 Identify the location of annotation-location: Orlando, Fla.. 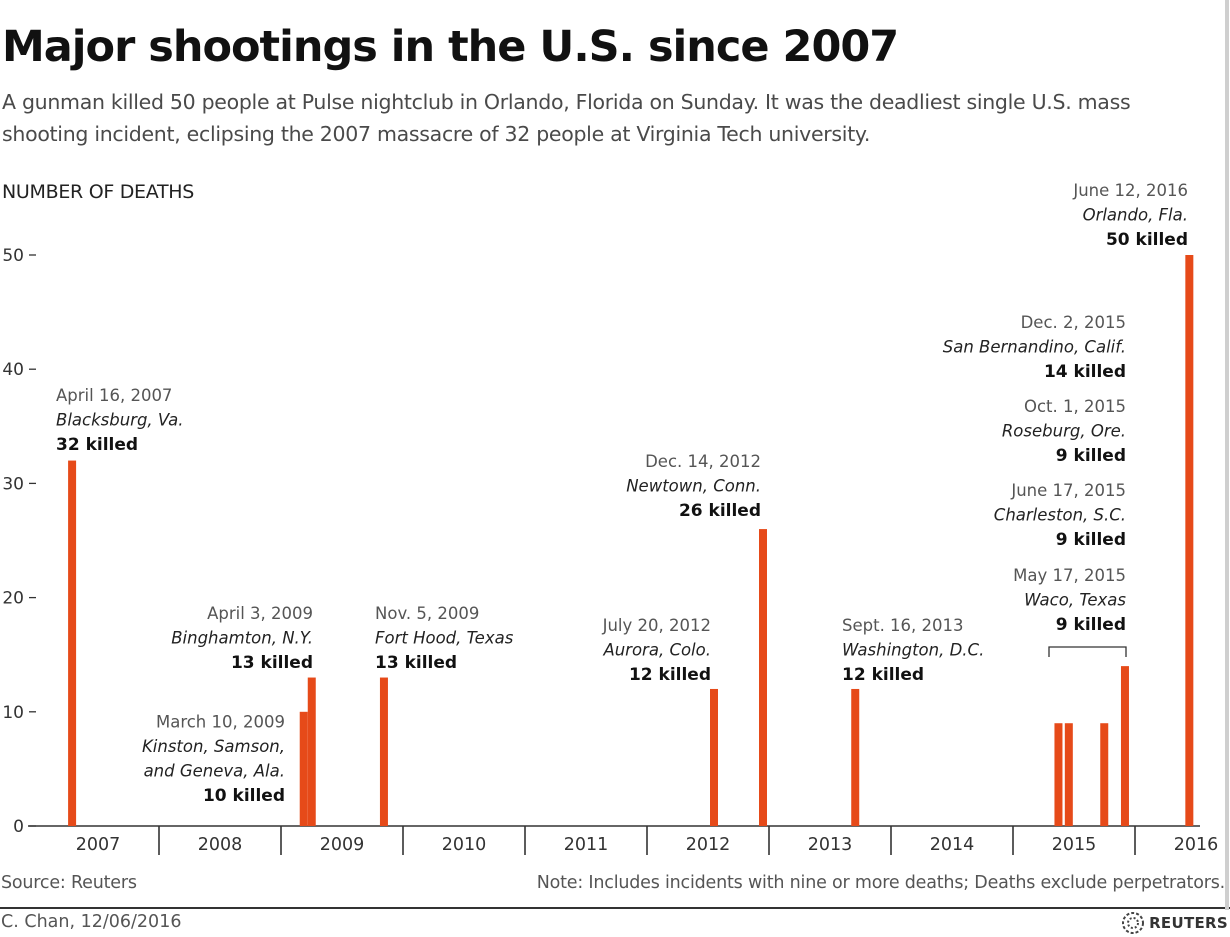
(1135, 215).